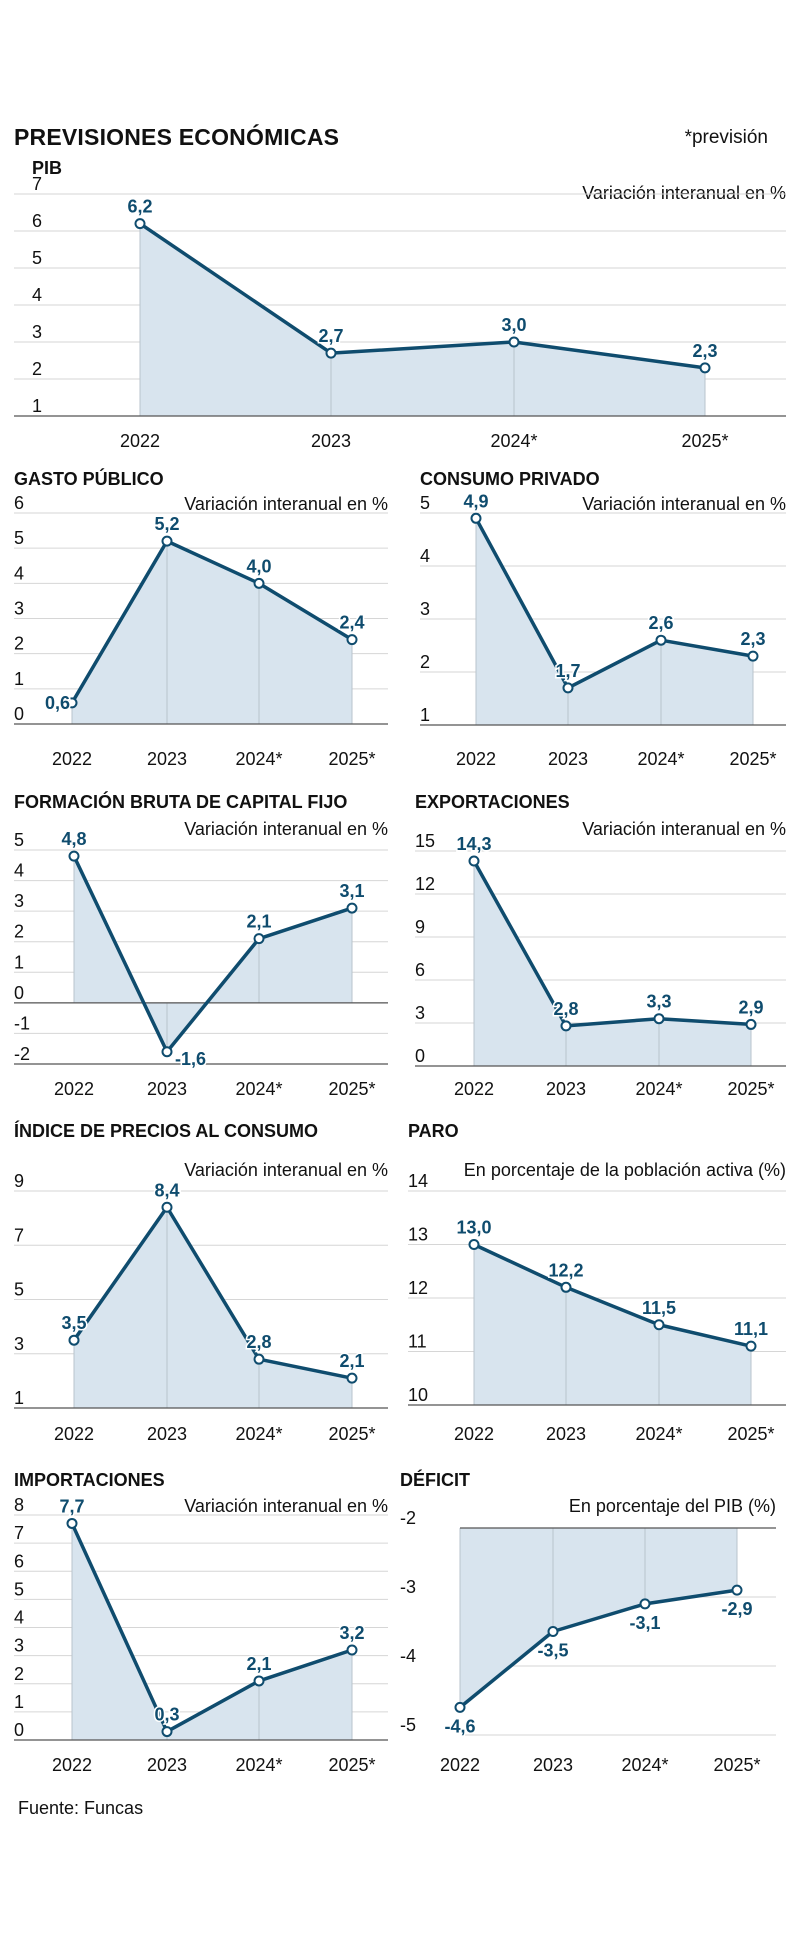 The width and height of the screenshot is (800, 1942). Describe the element at coordinates (166, 524) in the screenshot. I see `data-label: 5,2` at that location.